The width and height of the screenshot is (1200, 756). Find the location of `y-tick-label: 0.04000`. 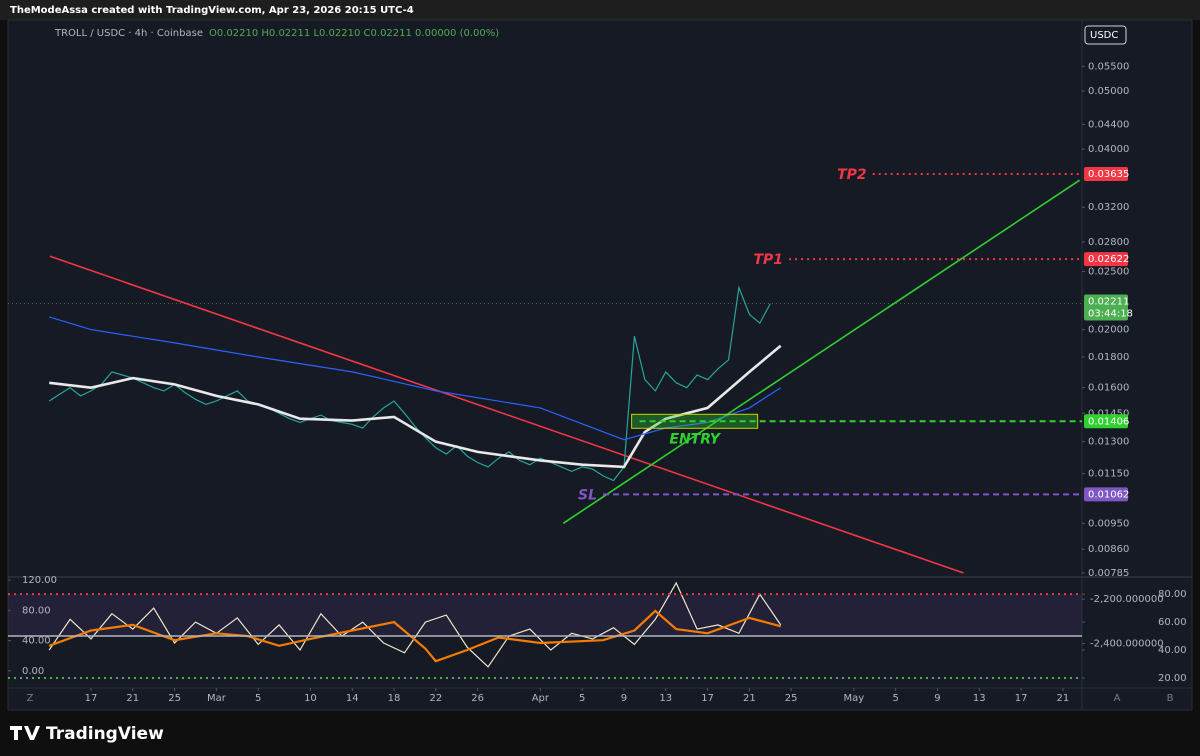

y-tick-label: 0.04000 is located at coordinates (1108, 149).